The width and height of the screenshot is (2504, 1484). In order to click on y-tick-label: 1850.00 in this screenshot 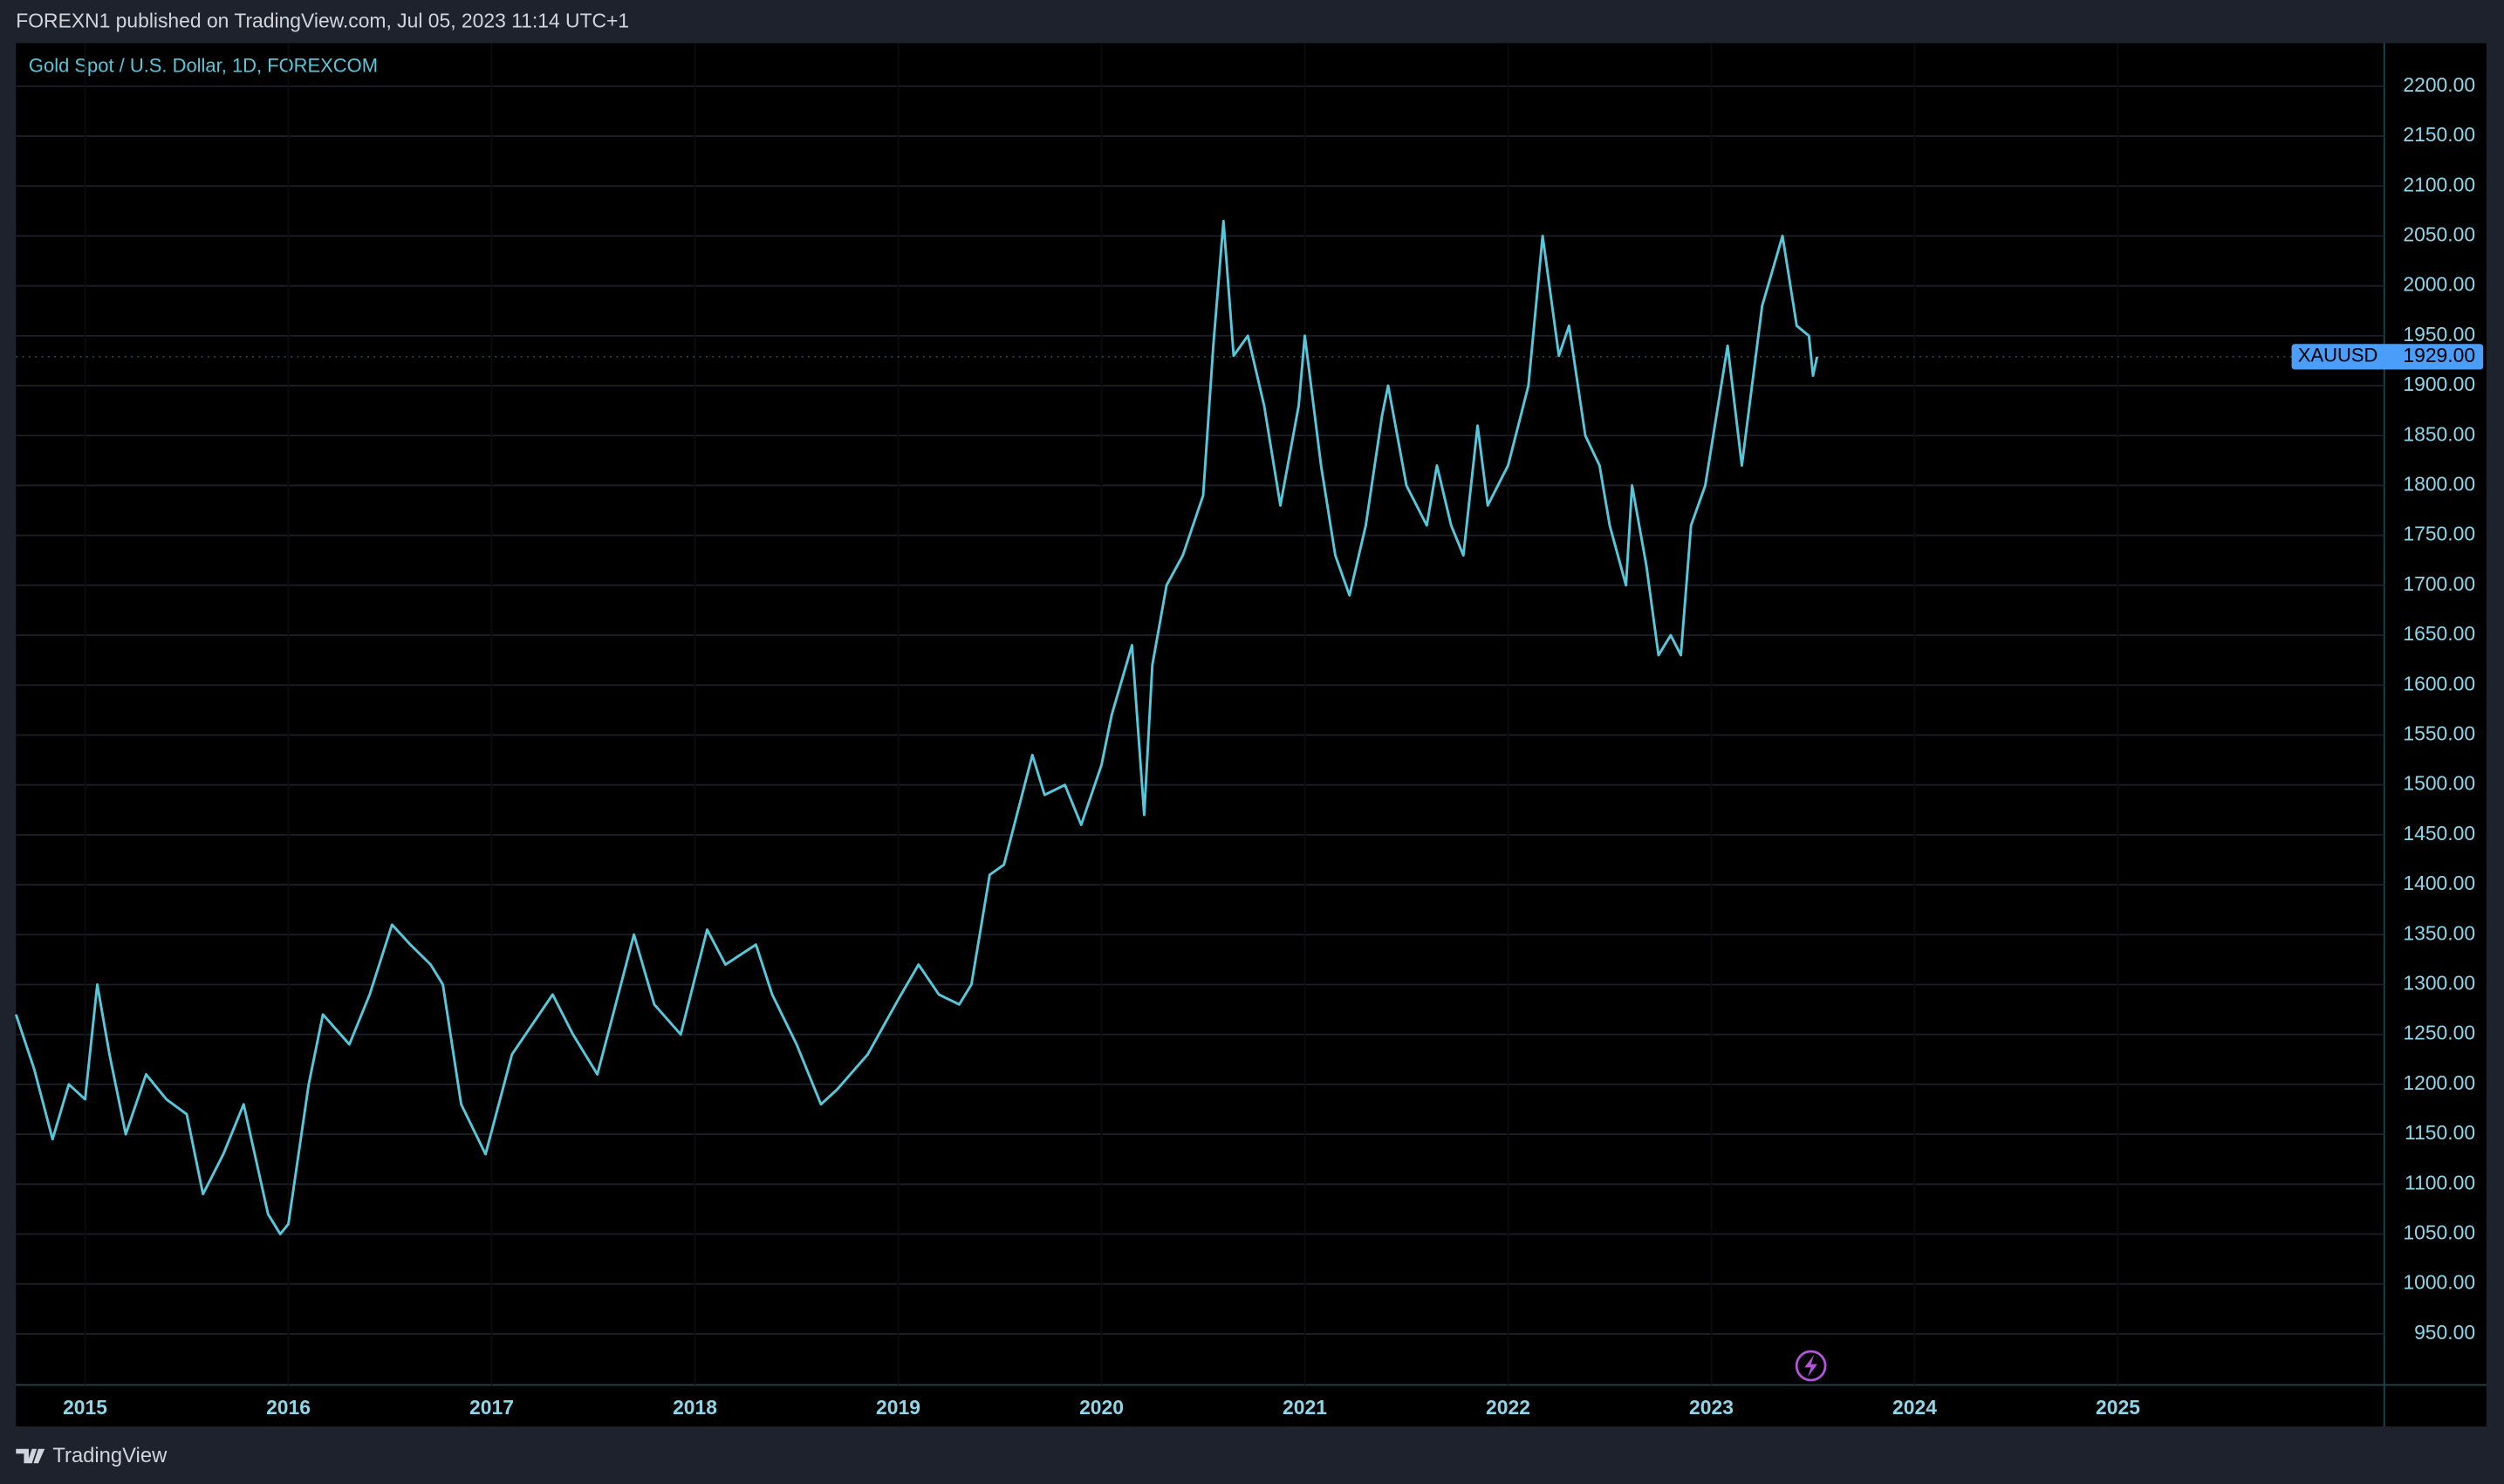, I will do `click(2439, 433)`.